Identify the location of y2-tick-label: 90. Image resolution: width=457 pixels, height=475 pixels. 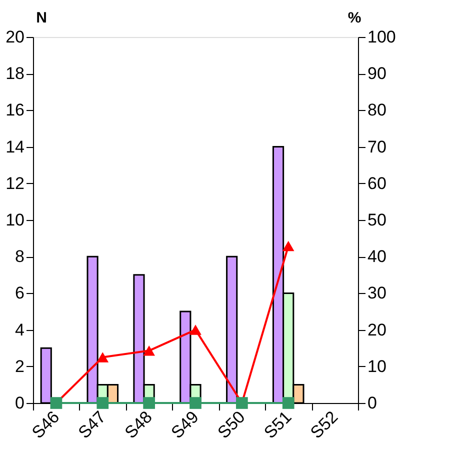
(377, 74).